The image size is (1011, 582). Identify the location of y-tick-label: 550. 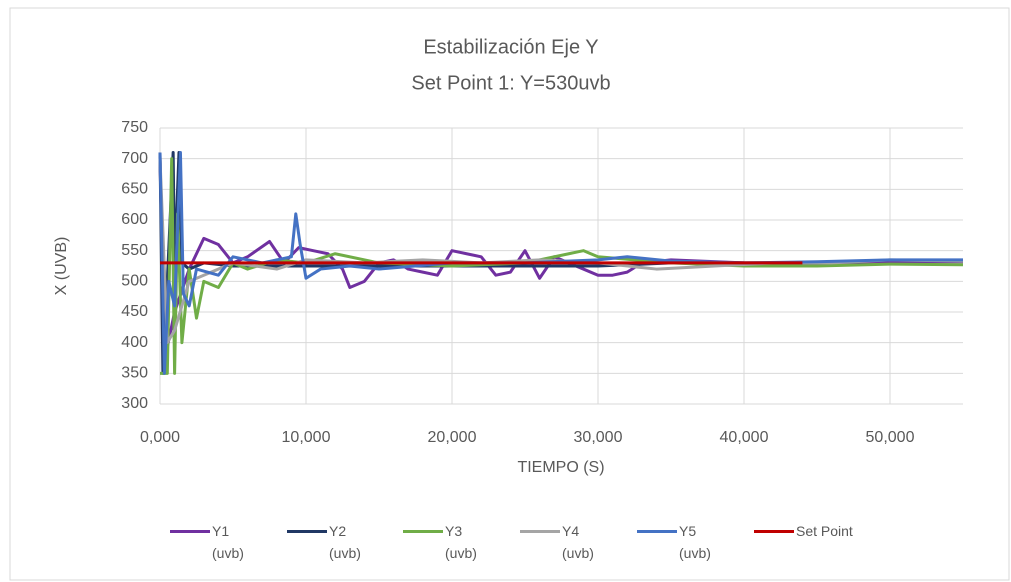
(134, 250).